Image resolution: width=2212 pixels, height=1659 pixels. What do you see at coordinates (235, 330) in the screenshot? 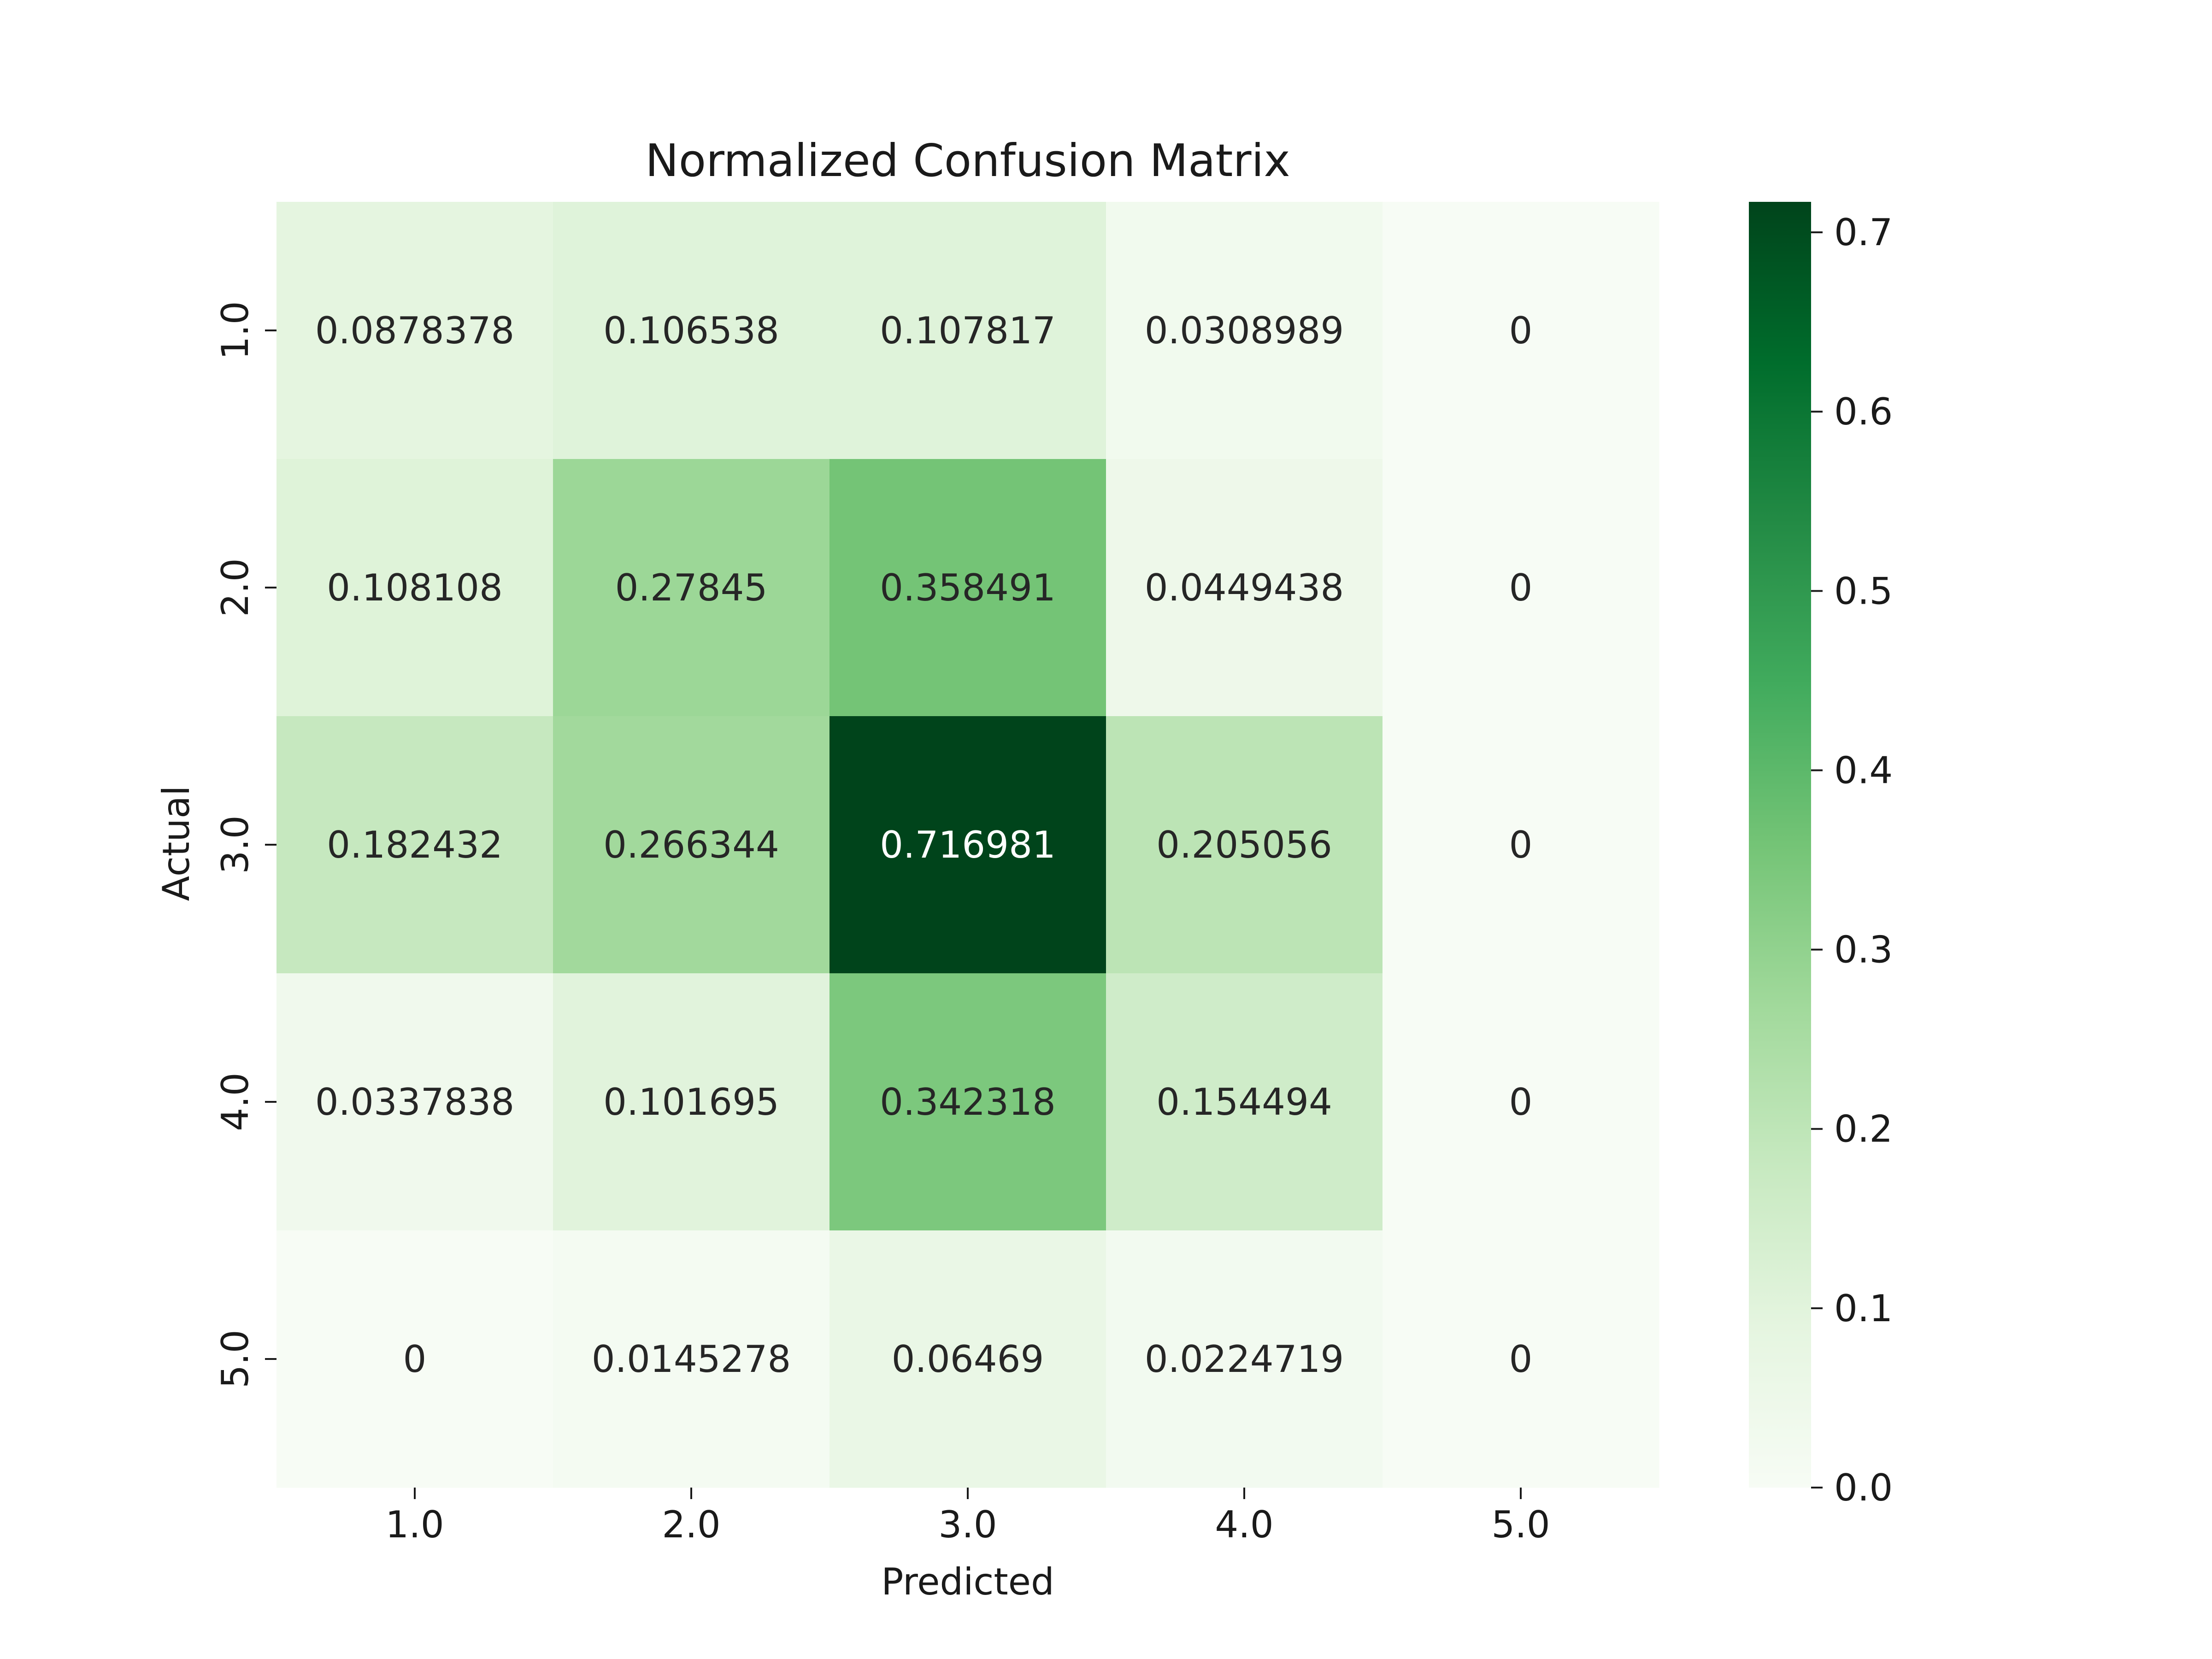
I see `y-tick-label: 1.0` at bounding box center [235, 330].